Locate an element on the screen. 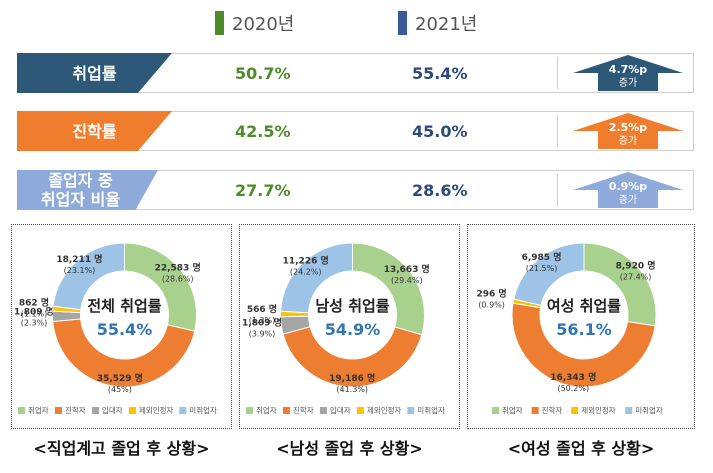 This screenshot has width=713, height=473. slice-percent-label: (2.3%) is located at coordinates (34, 323).